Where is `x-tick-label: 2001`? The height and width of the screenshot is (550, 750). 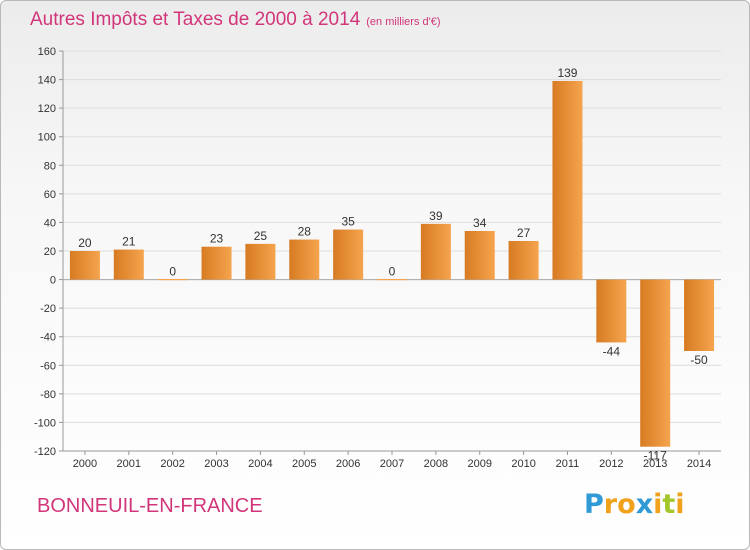
x-tick-label: 2001 is located at coordinates (129, 464).